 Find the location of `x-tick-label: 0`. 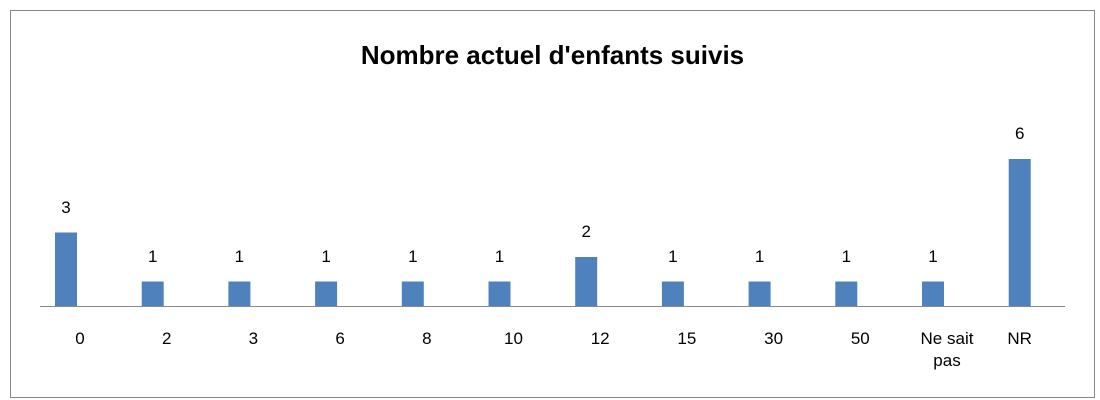

x-tick-label: 0 is located at coordinates (80, 338).